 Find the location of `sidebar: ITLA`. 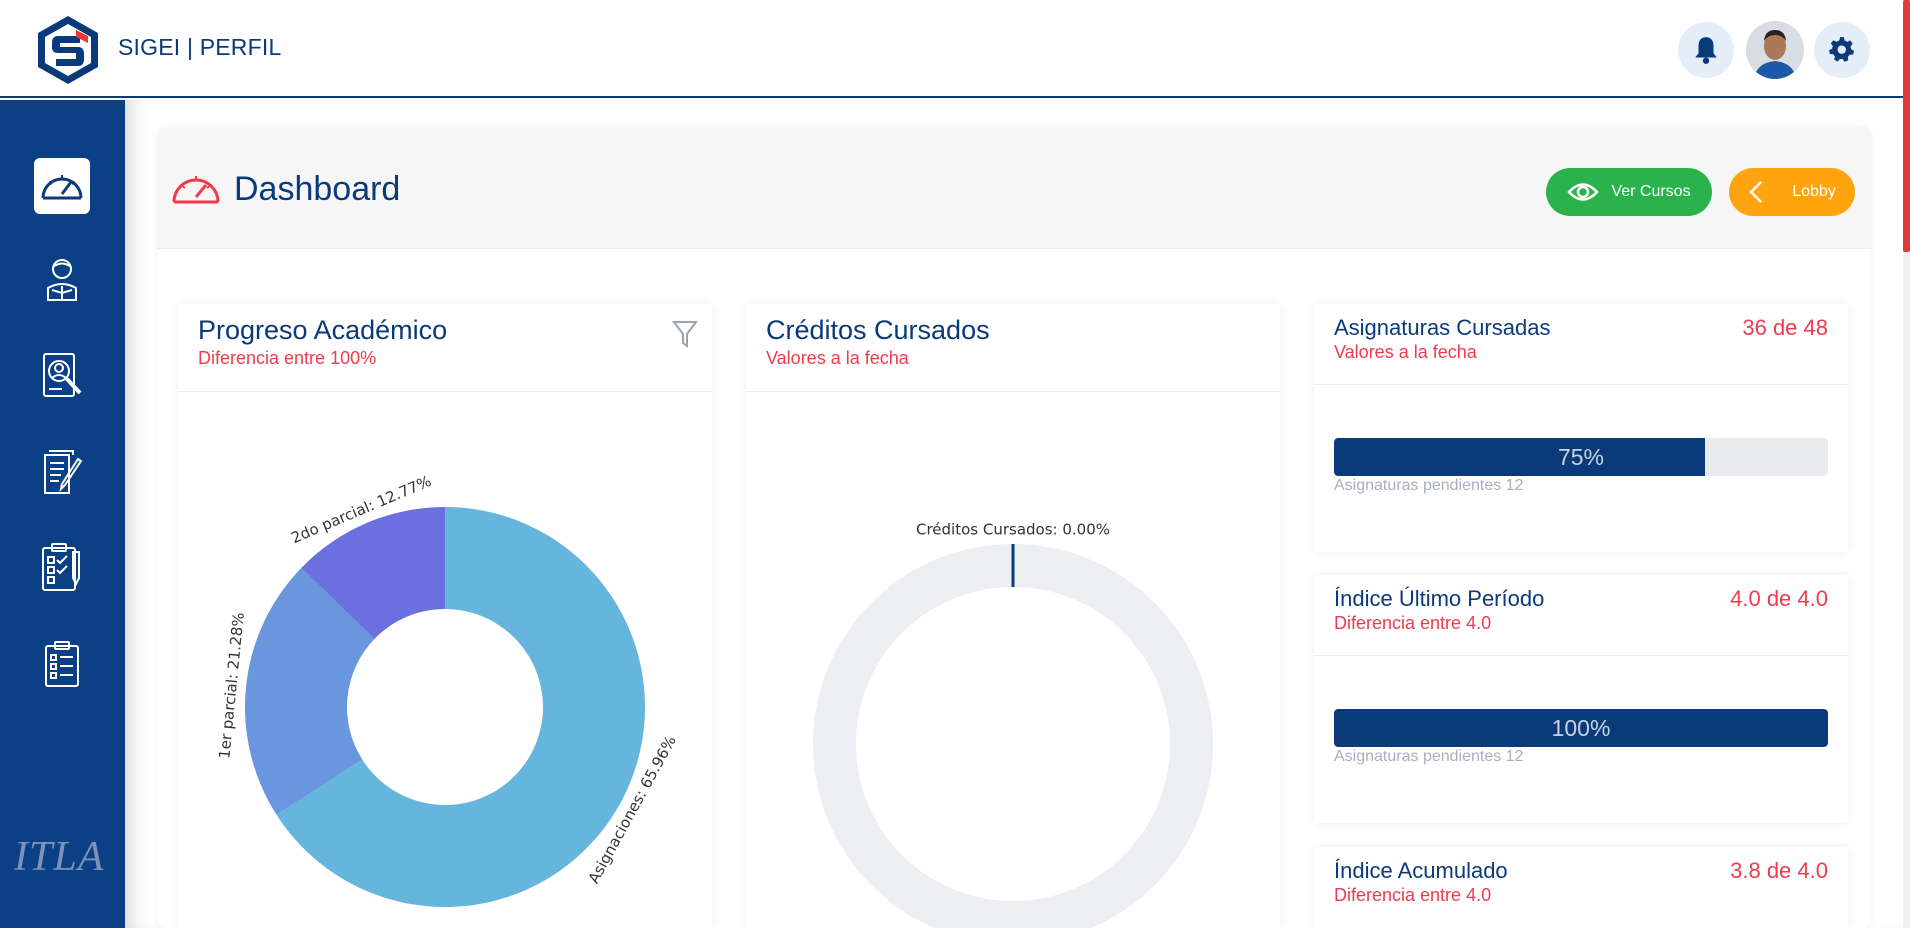

sidebar: ITLA is located at coordinates (62, 514).